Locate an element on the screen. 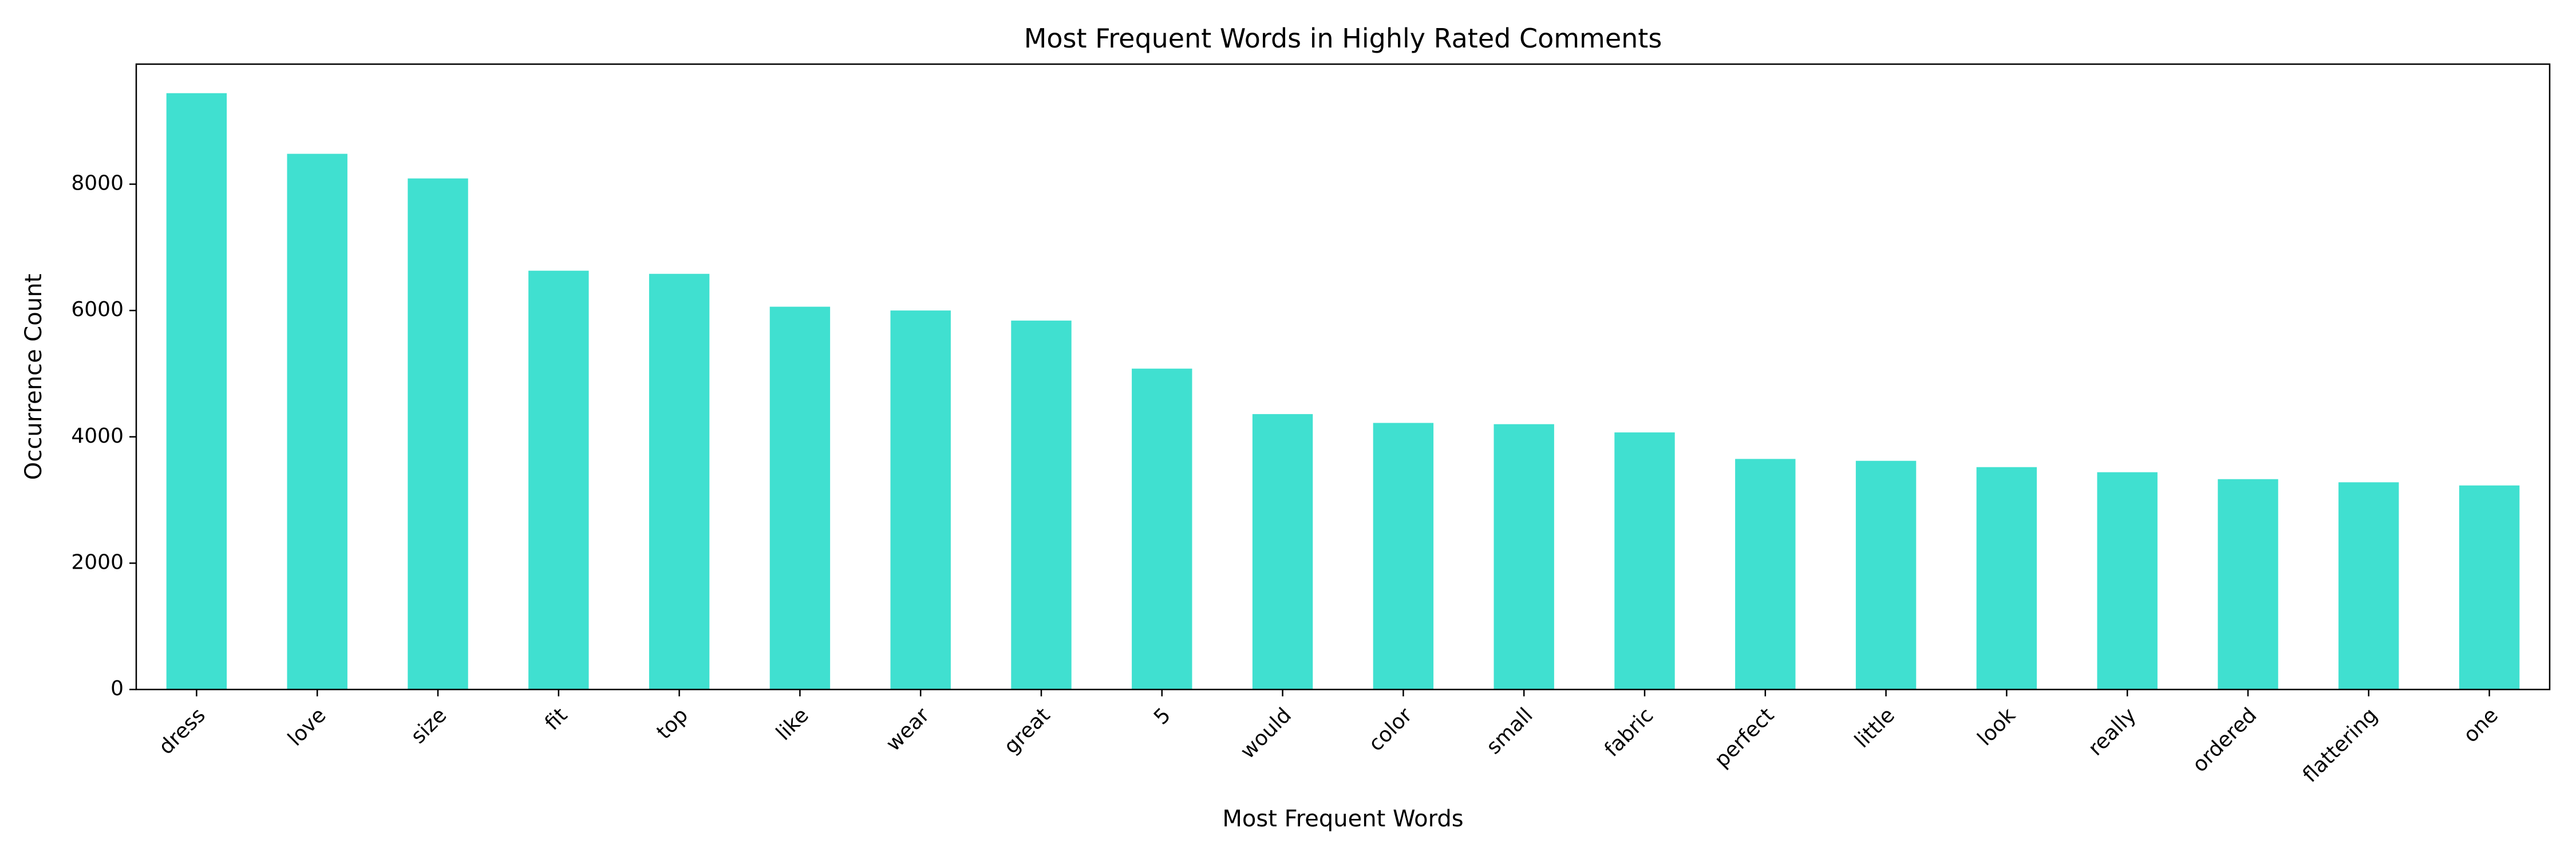 The width and height of the screenshot is (2576, 859). bar-really is located at coordinates (2127, 580).